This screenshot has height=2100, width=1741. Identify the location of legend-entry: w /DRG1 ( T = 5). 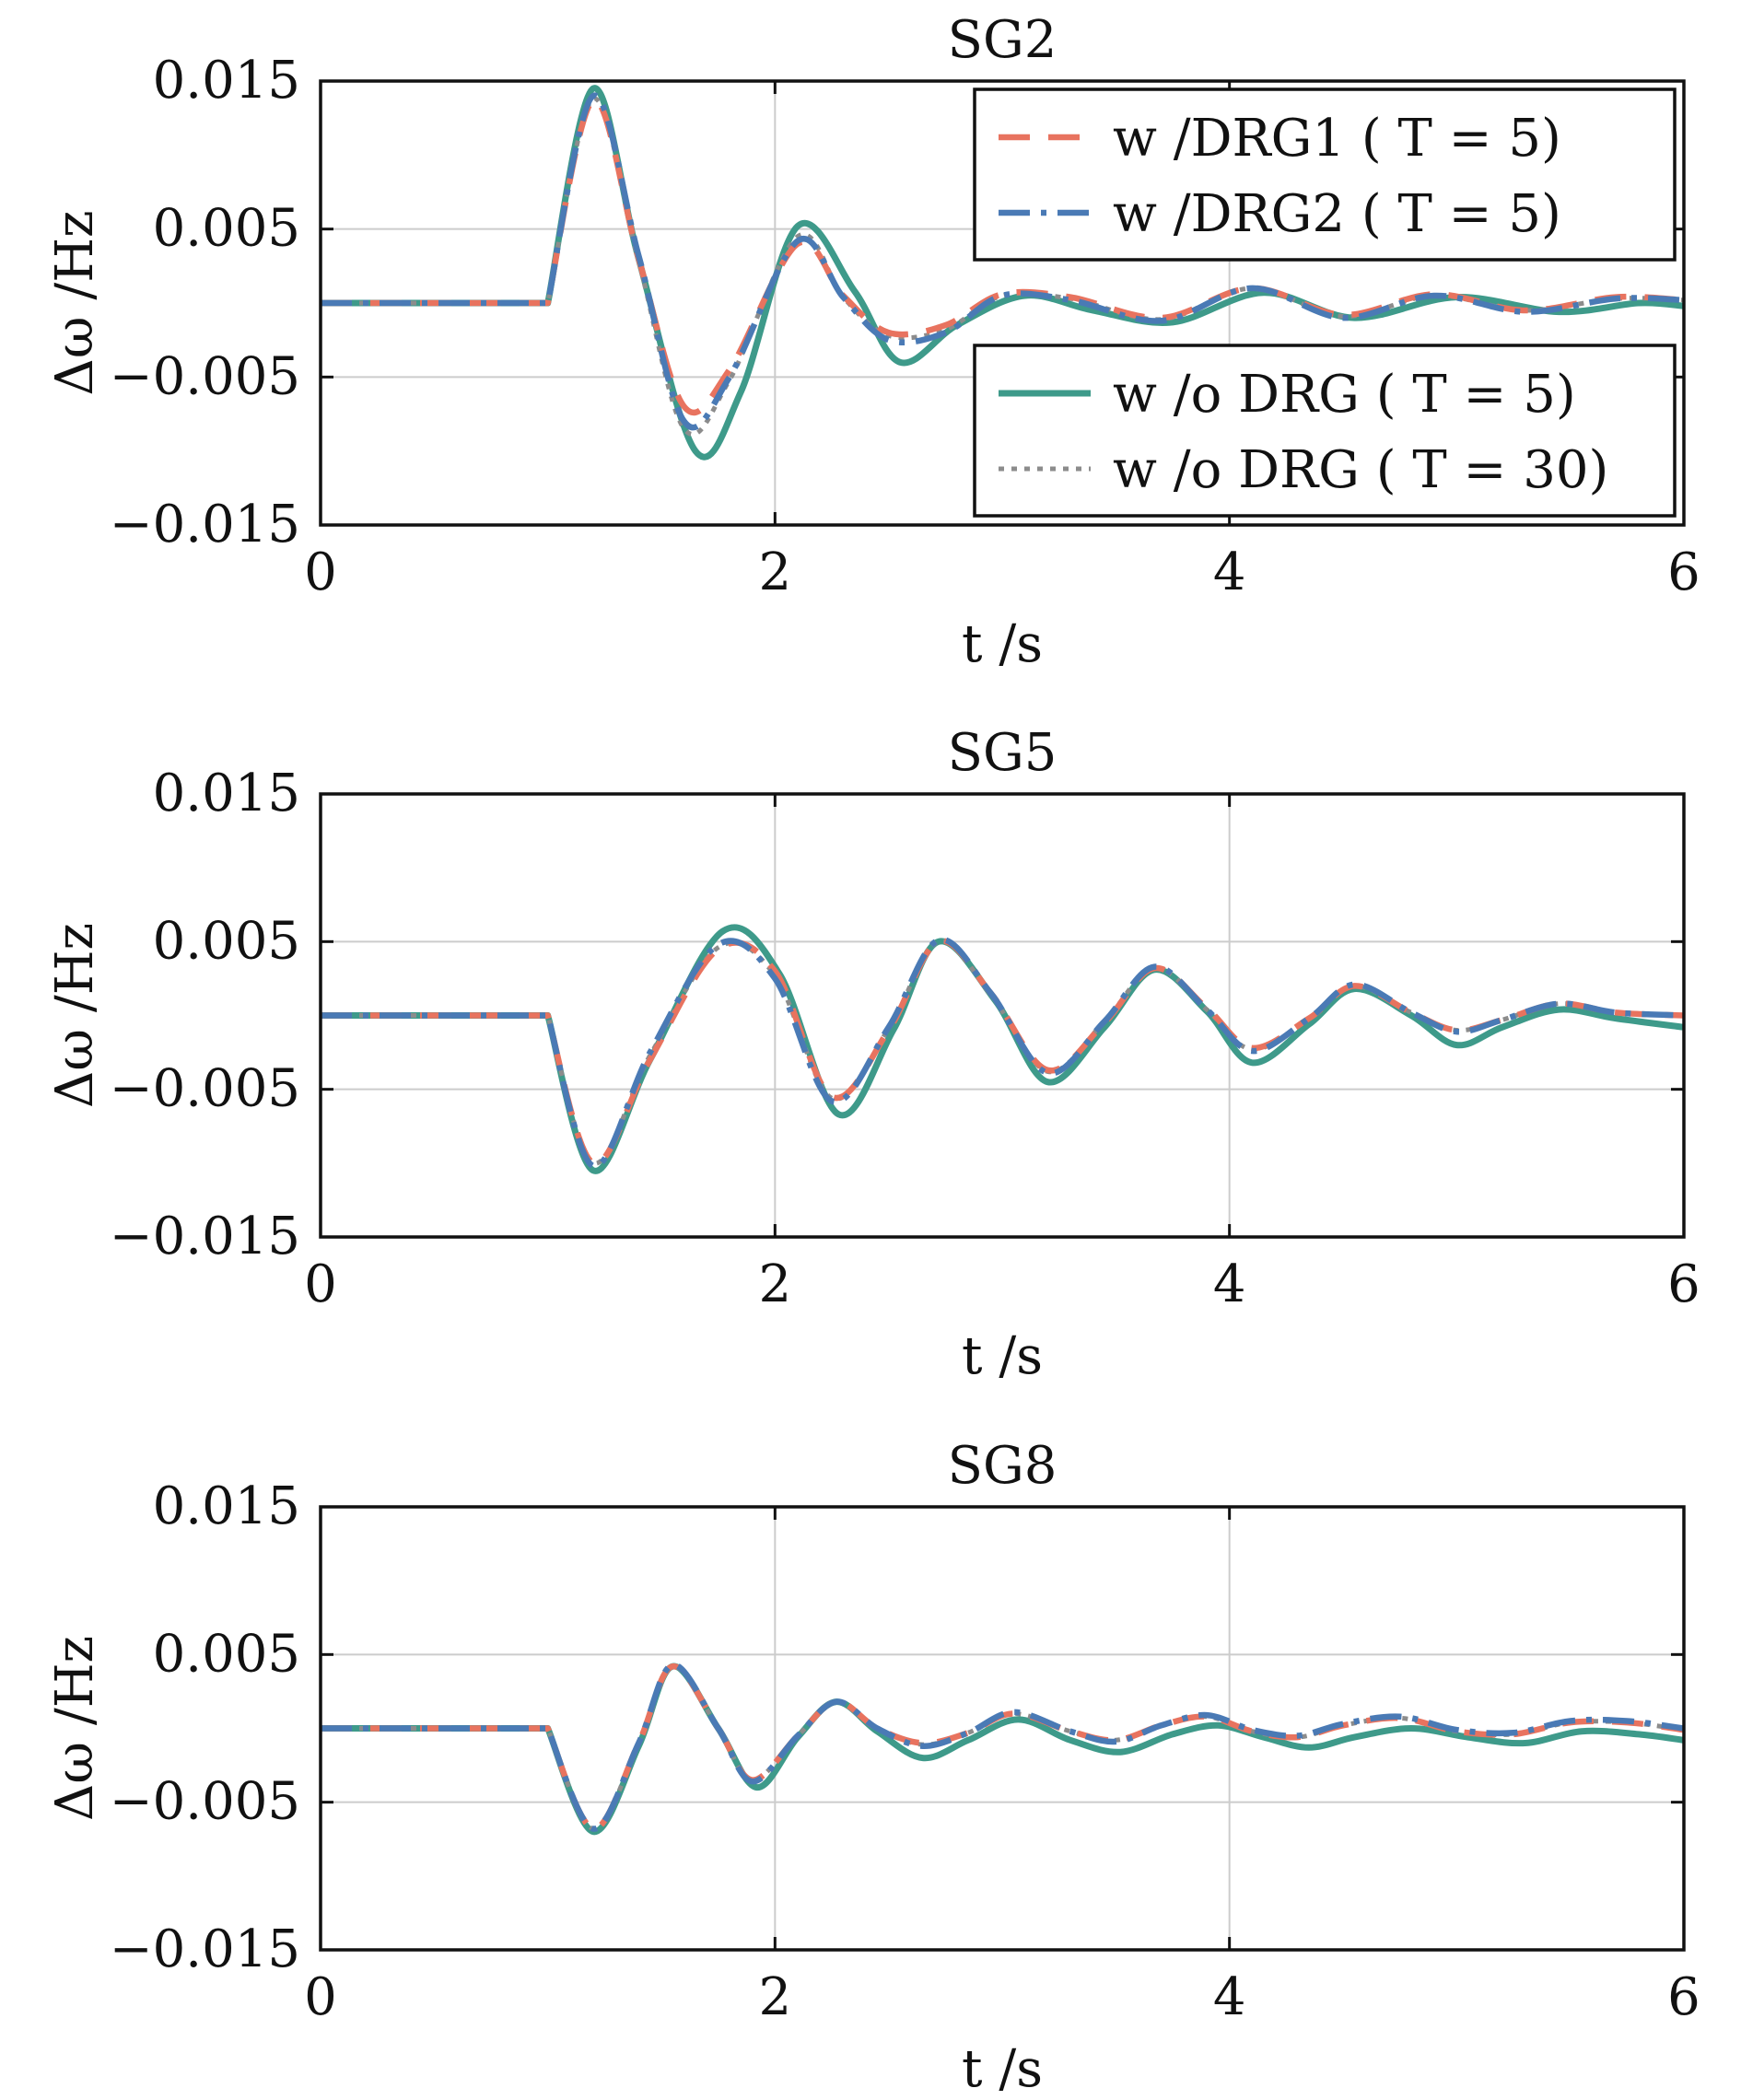
(1280, 139).